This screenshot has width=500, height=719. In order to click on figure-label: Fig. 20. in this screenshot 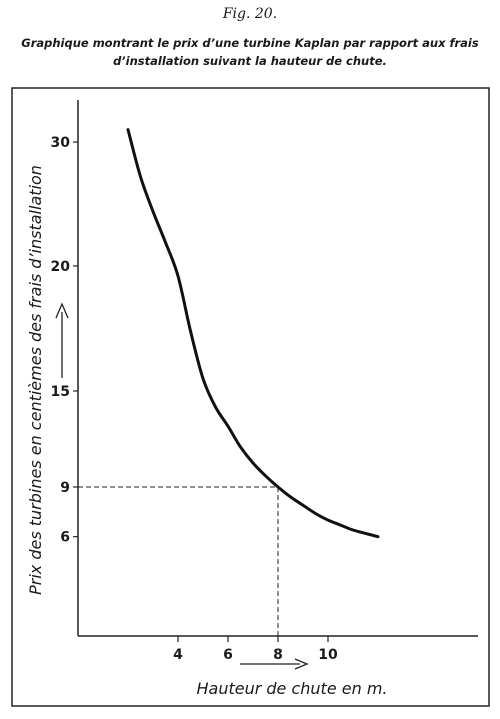, I will do `click(250, 14)`.